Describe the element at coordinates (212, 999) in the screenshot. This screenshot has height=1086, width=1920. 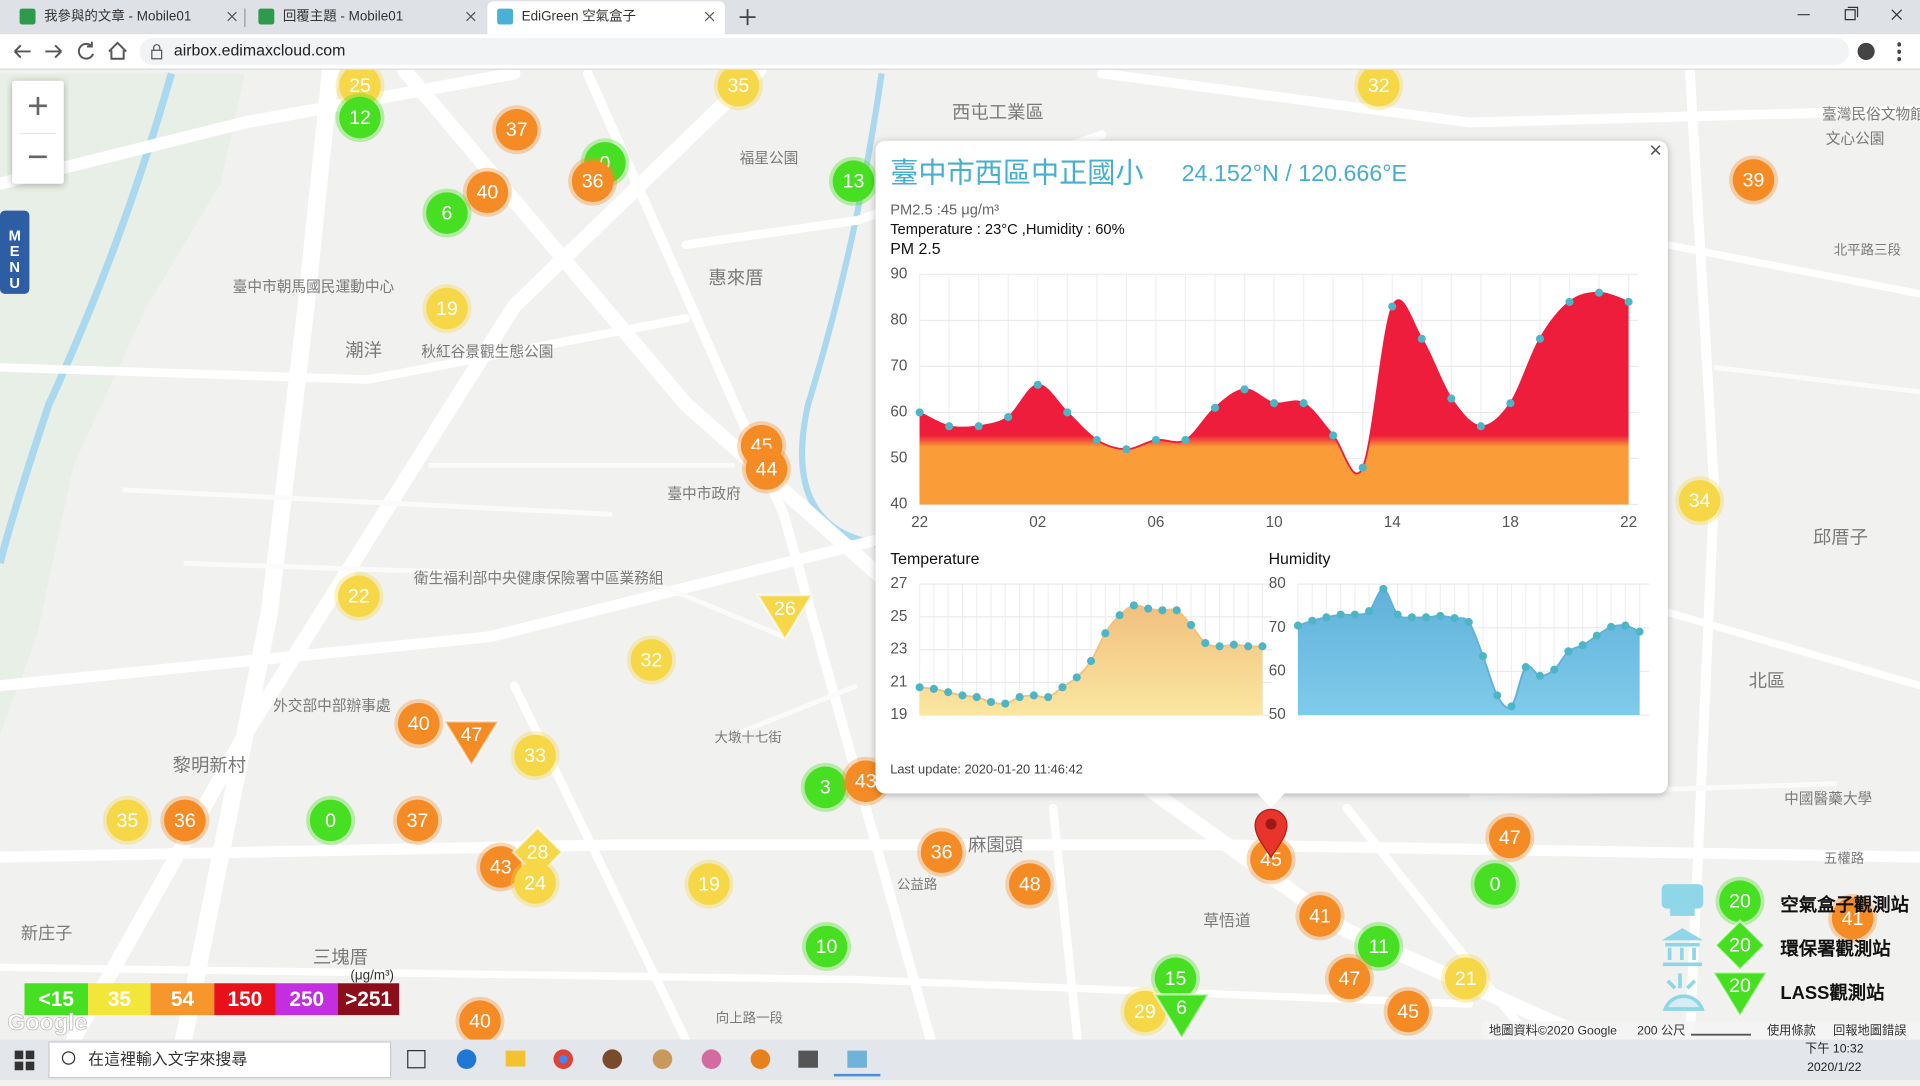
I see `pm-legend: <15 35 54 150 250 >251` at that location.